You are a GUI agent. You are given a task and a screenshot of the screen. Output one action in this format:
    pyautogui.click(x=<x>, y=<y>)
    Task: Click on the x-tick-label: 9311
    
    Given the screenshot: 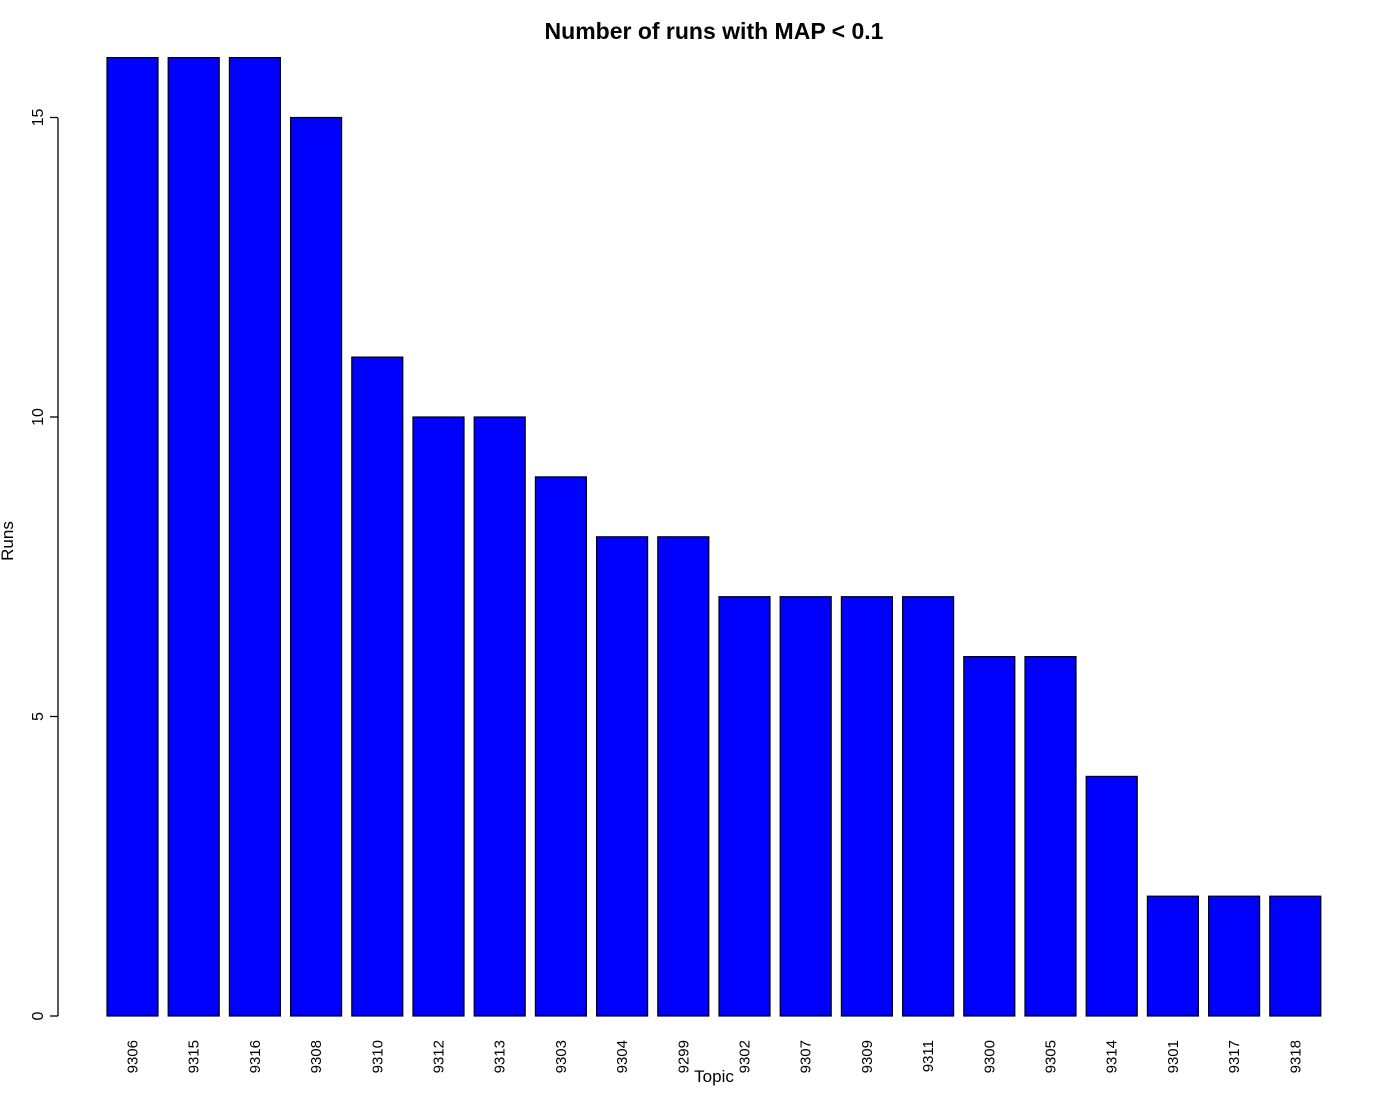 What is the action you would take?
    pyautogui.click(x=928, y=1056)
    